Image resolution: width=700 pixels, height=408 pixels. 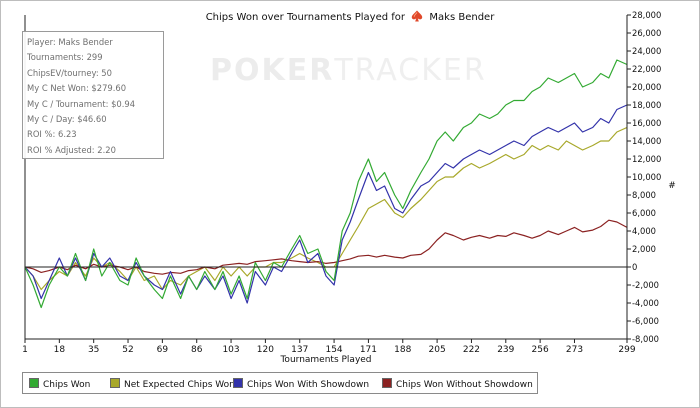 What do you see at coordinates (626, 350) in the screenshot?
I see `x-tick-label: 299` at bounding box center [626, 350].